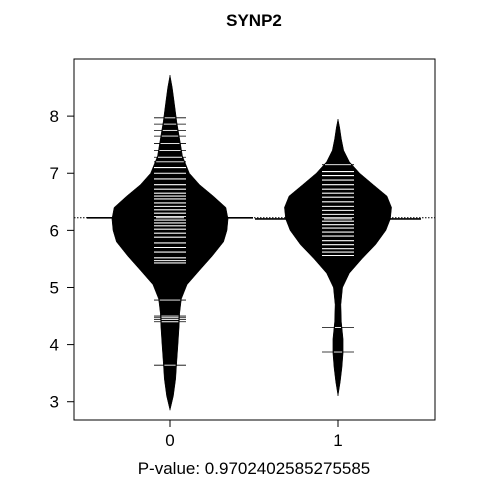 The height and width of the screenshot is (480, 480). What do you see at coordinates (337, 440) in the screenshot?
I see `x-tick-label-1: 1` at bounding box center [337, 440].